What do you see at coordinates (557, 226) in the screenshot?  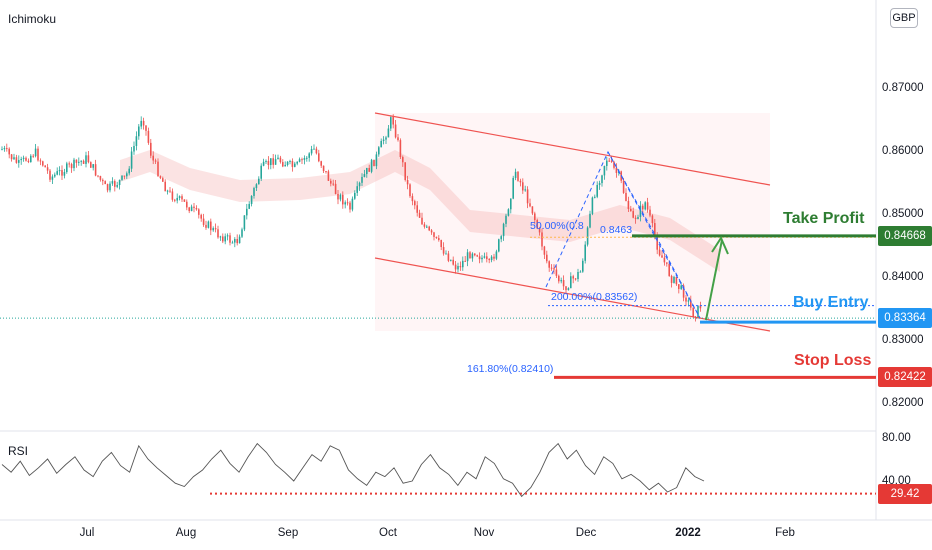 I see `fib-50-label: 50.00%(0.8` at bounding box center [557, 226].